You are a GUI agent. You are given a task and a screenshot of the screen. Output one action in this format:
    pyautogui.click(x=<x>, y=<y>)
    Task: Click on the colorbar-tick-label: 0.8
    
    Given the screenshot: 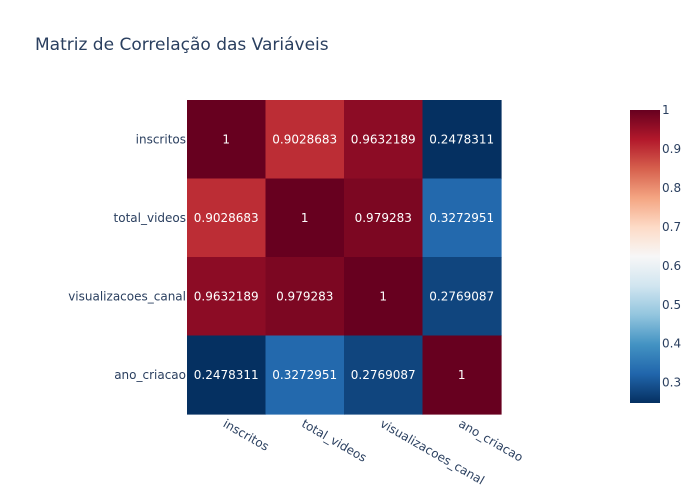 What is the action you would take?
    pyautogui.click(x=671, y=188)
    